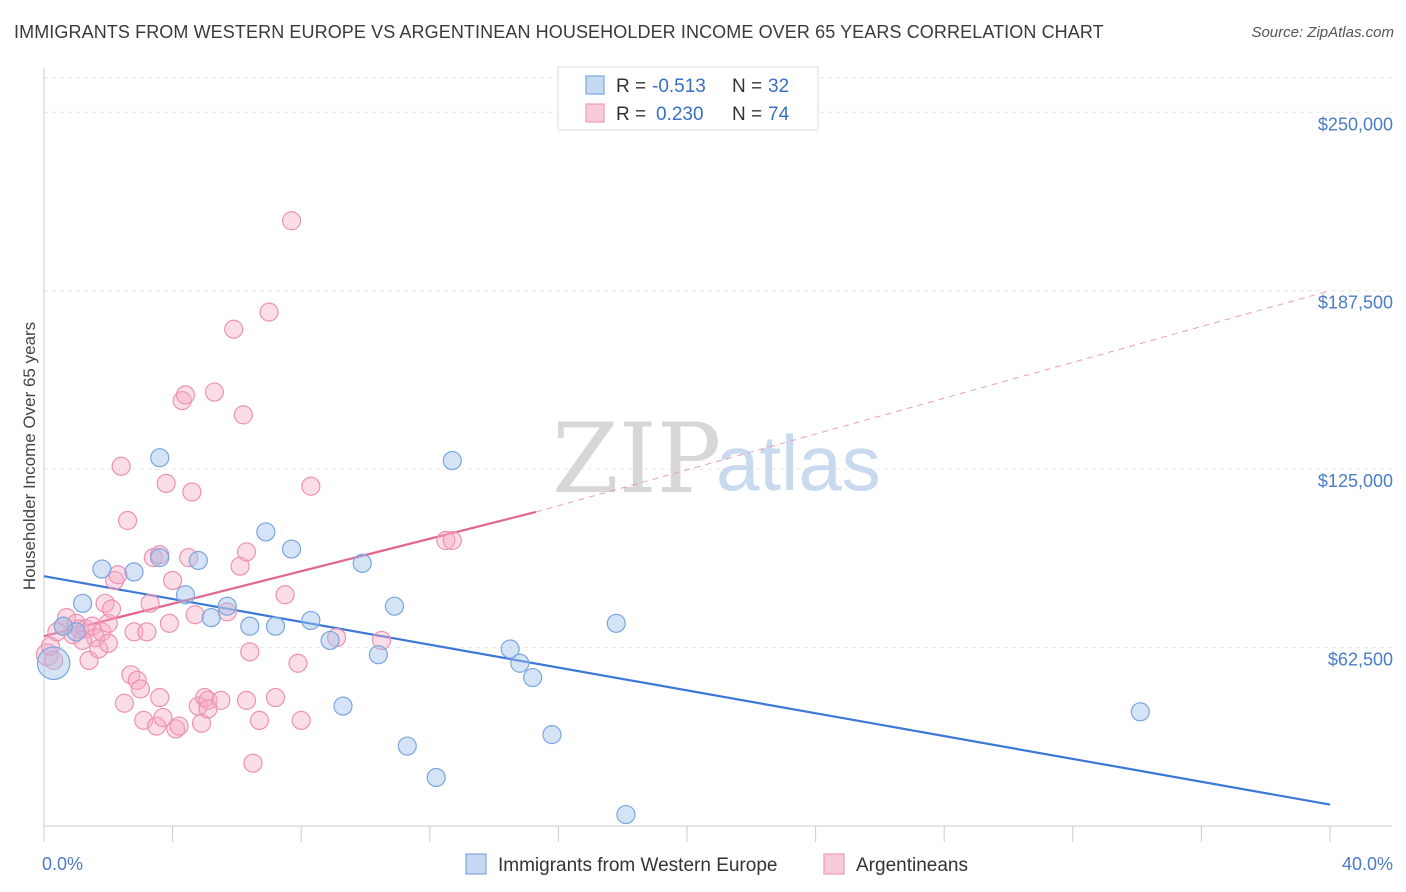 The image size is (1406, 892). I want to click on legend-r-value: -0.513, so click(679, 86).